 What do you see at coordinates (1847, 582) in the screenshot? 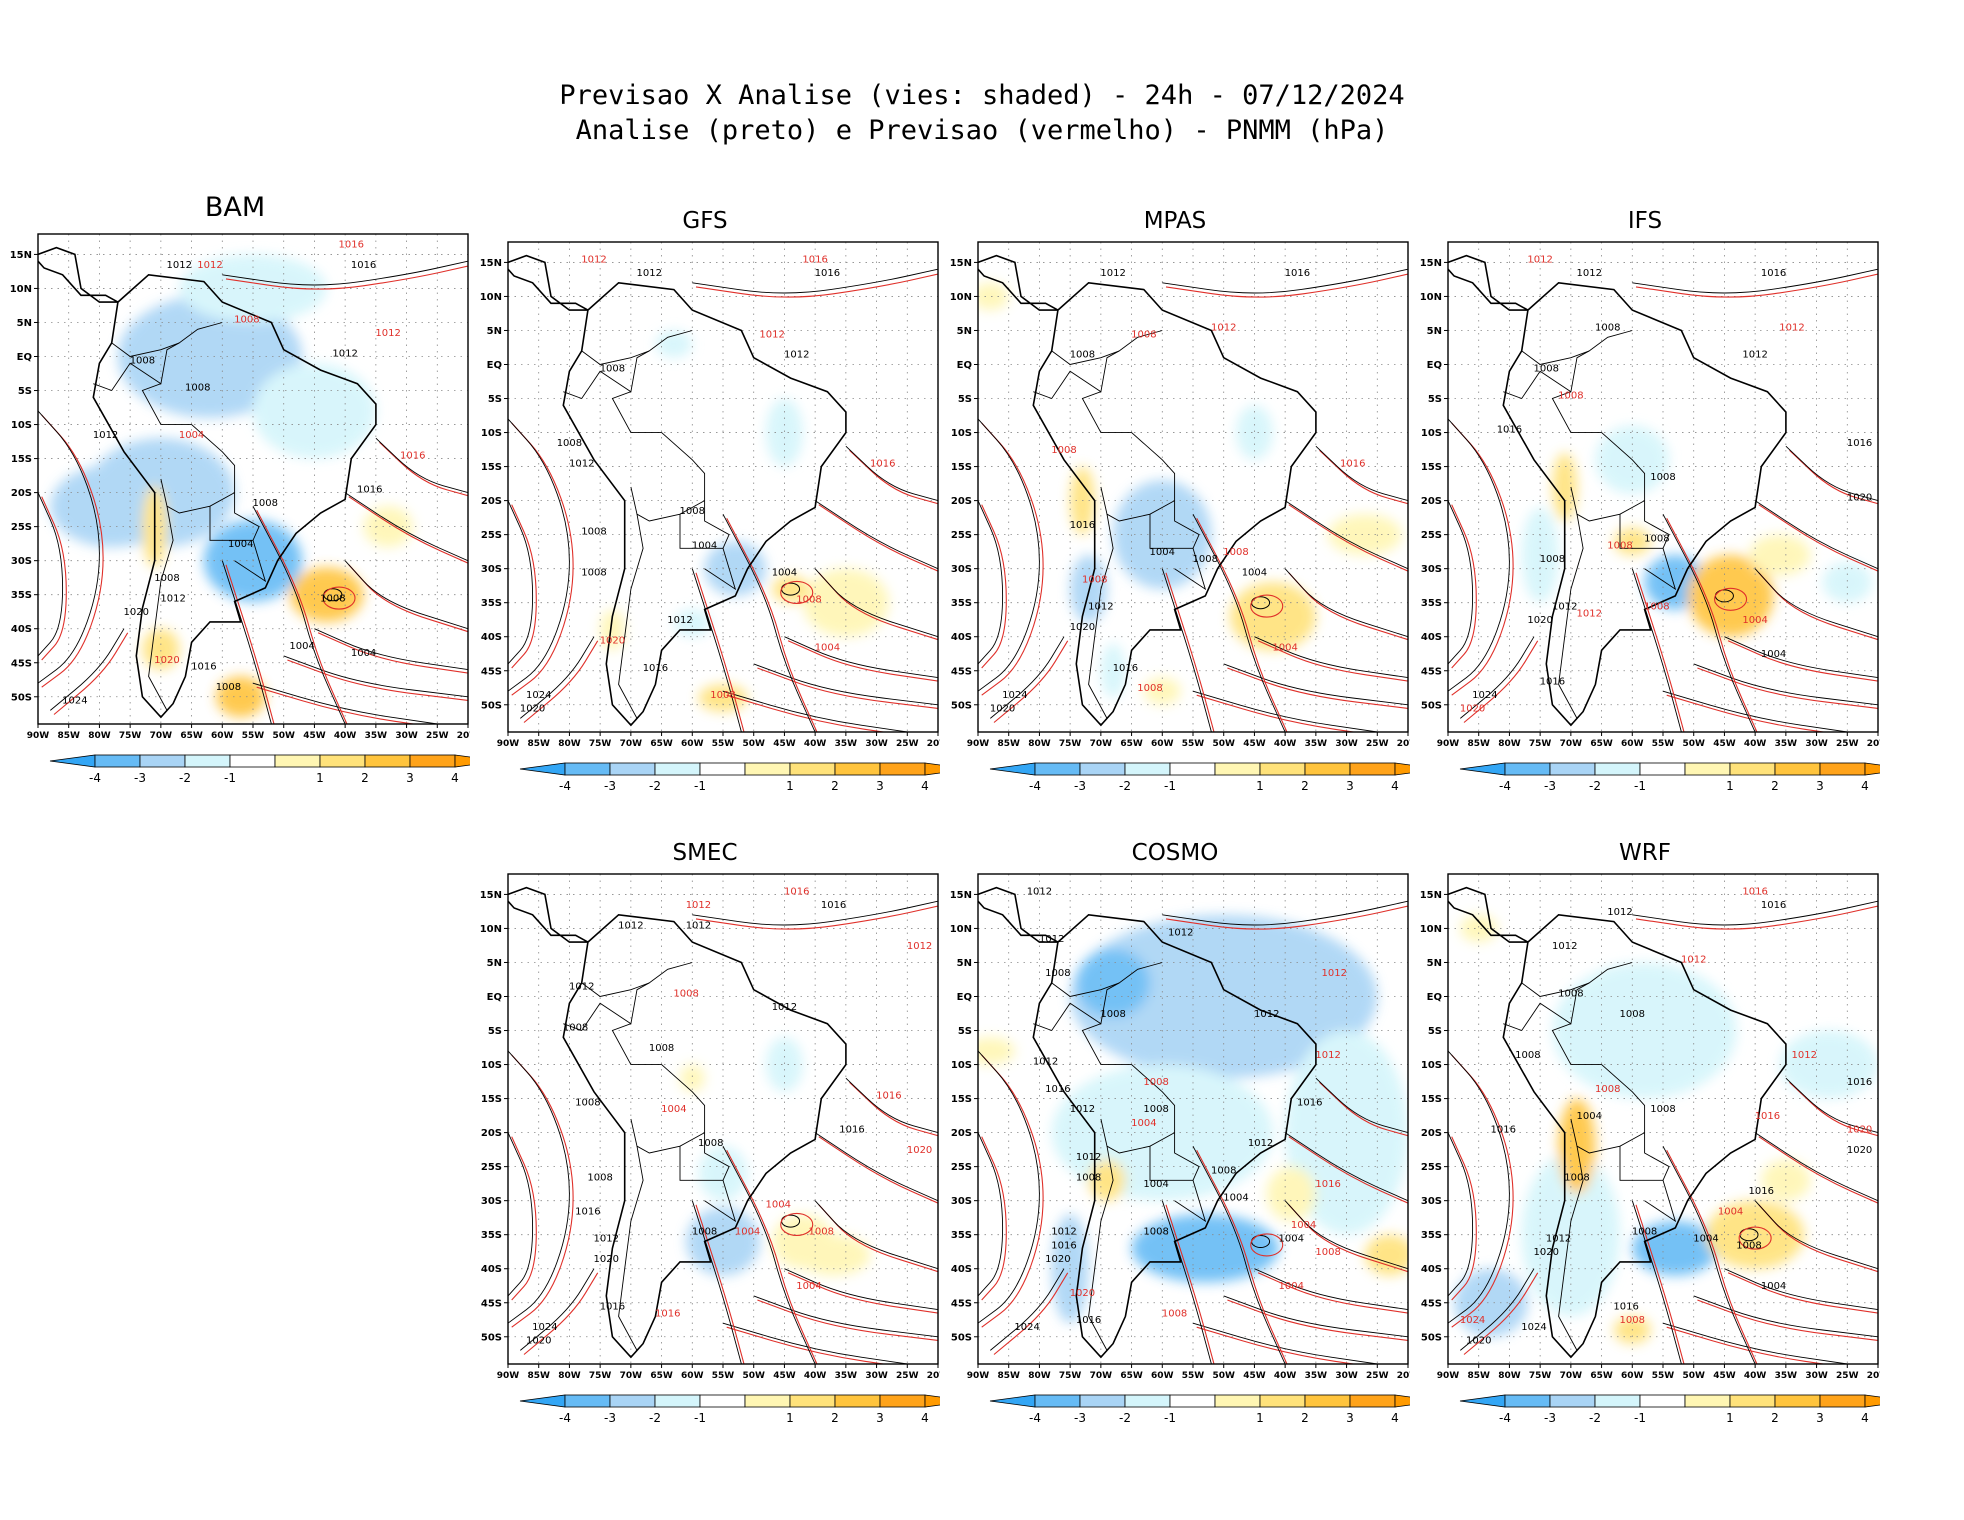
I see `cool-bias-area` at bounding box center [1847, 582].